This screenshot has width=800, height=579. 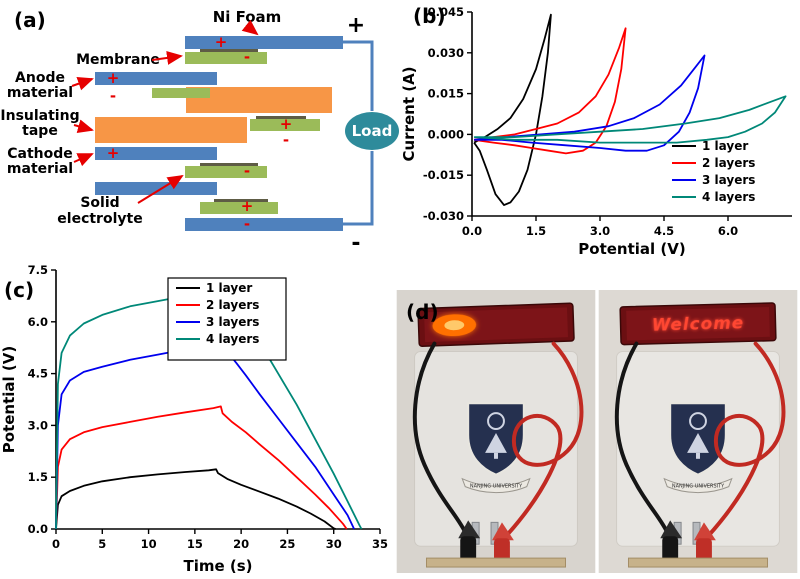 What do you see at coordinates (446, 134) in the screenshot?
I see `y-tick-label: 0.000` at bounding box center [446, 134].